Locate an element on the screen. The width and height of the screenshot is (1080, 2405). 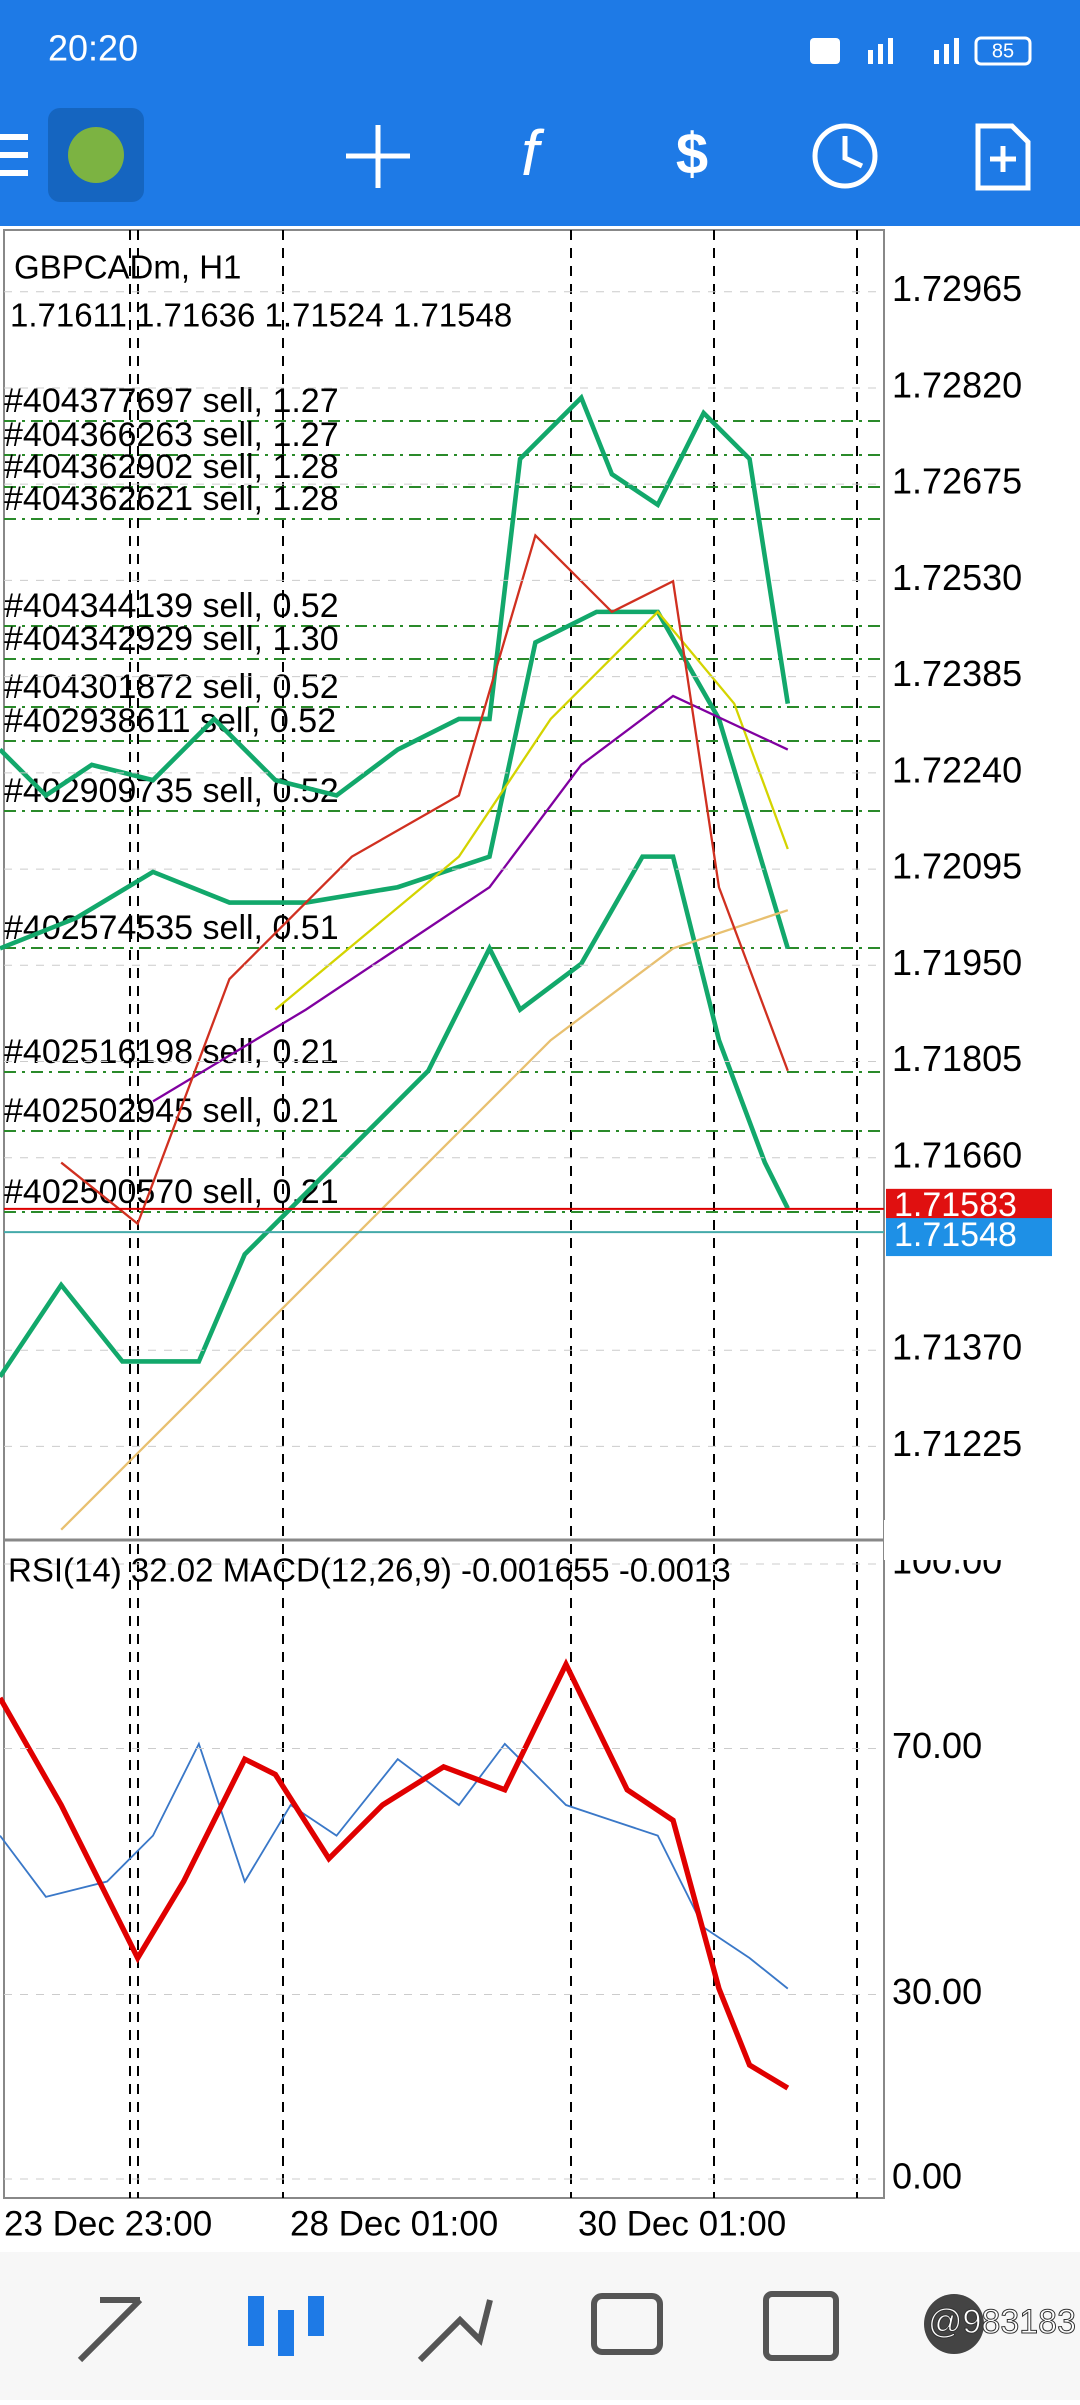
nav-messages is located at coordinates (954, 2324).